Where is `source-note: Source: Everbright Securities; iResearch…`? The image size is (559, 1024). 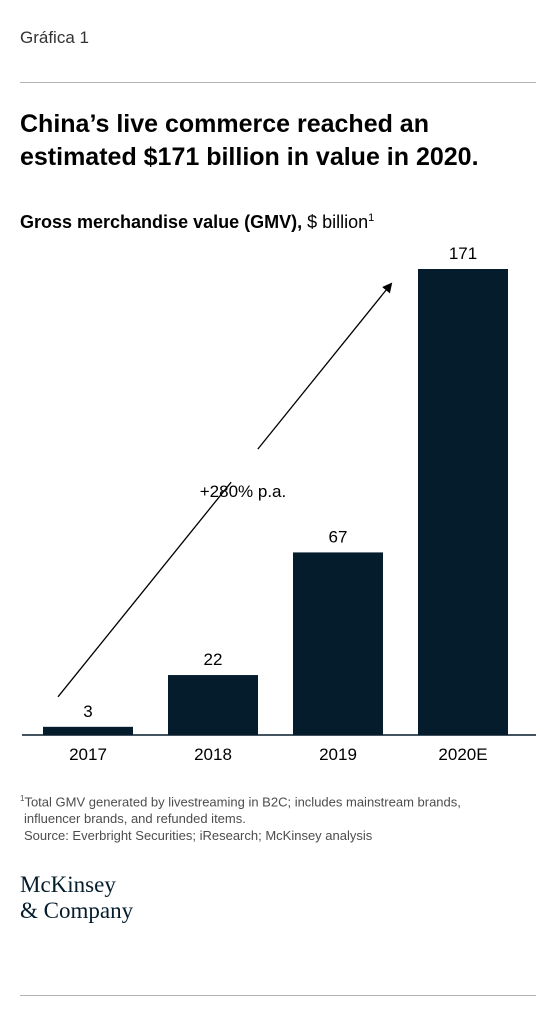 source-note: Source: Everbright Securities; iResearch… is located at coordinates (198, 836).